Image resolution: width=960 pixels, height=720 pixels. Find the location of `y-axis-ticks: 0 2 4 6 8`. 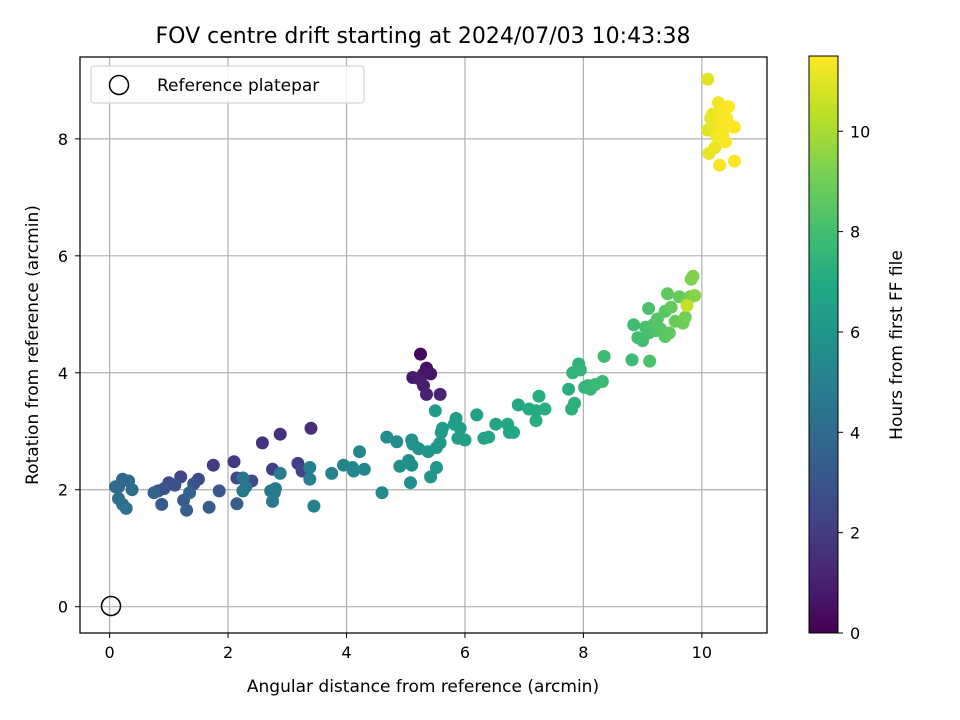

y-axis-ticks: 0 2 4 6 8 is located at coordinates (69, 373).